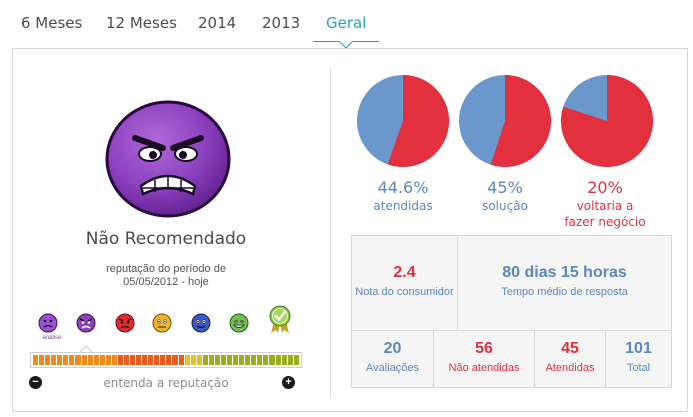 This screenshot has height=417, width=693. I want to click on unanswered-value: 56, so click(484, 348).